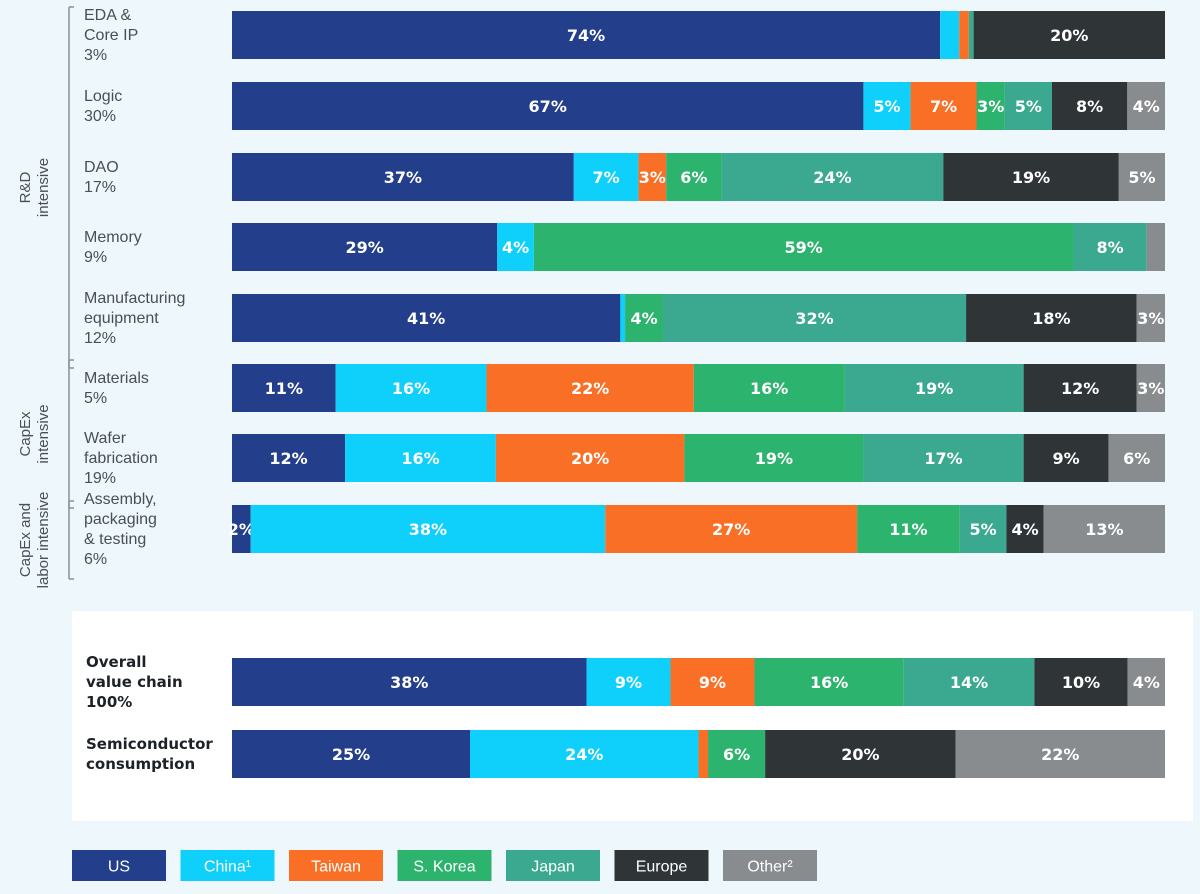 This screenshot has width=1200, height=894. I want to click on segment-value-label: 10%, so click(1081, 682).